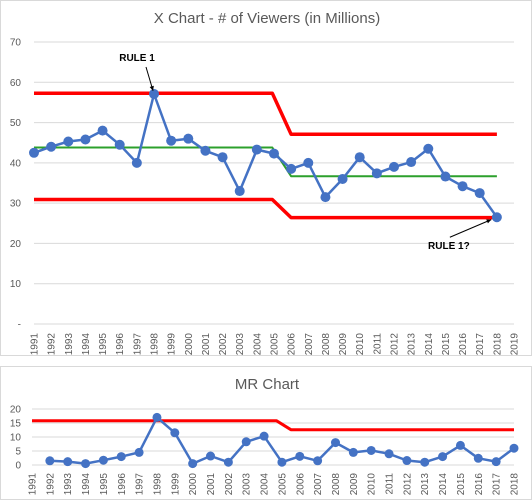 The image size is (532, 501). What do you see at coordinates (309, 344) in the screenshot?
I see `x-chart-x-tick-label: 2007` at bounding box center [309, 344].